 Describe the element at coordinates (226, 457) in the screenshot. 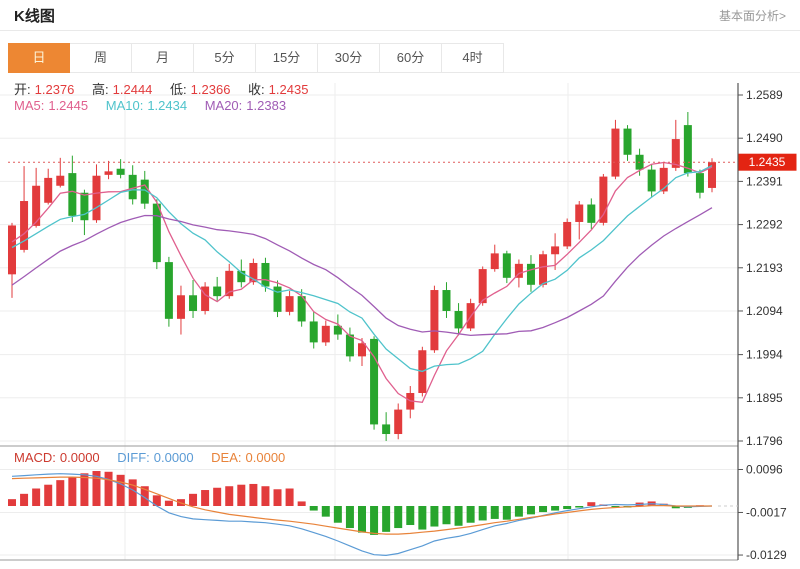

I see `dea-label: DEA:` at that location.